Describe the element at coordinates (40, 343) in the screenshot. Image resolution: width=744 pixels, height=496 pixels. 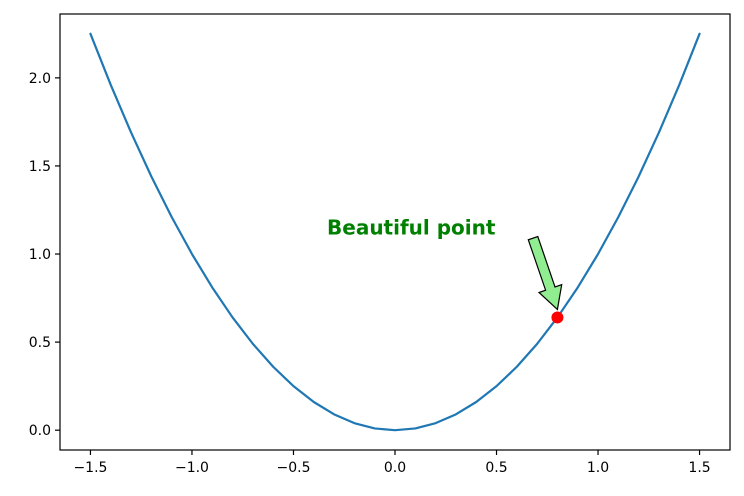
I see `y-tick-label: 0.5` at that location.